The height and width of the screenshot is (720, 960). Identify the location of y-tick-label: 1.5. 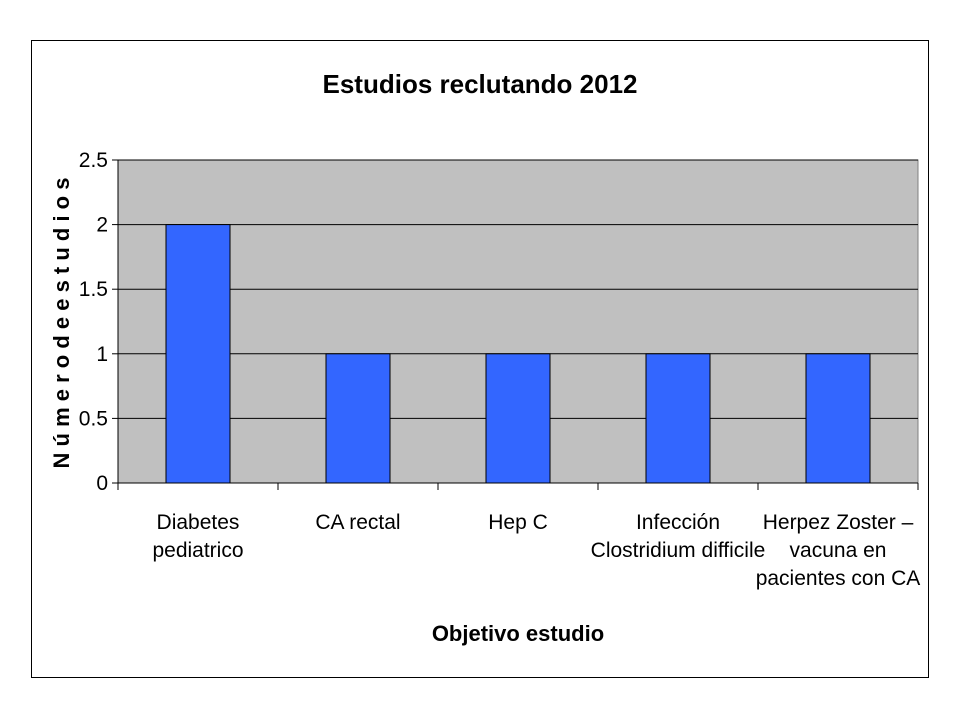
(93, 289).